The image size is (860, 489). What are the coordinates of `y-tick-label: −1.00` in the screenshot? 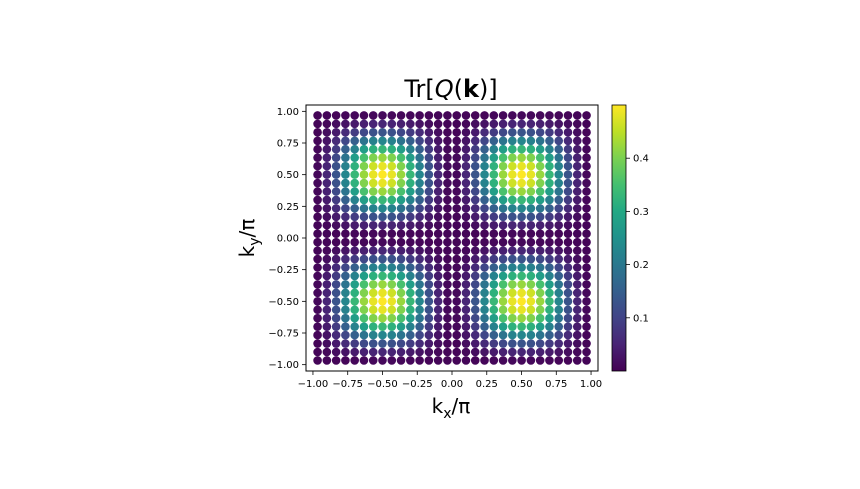 It's located at (283, 365).